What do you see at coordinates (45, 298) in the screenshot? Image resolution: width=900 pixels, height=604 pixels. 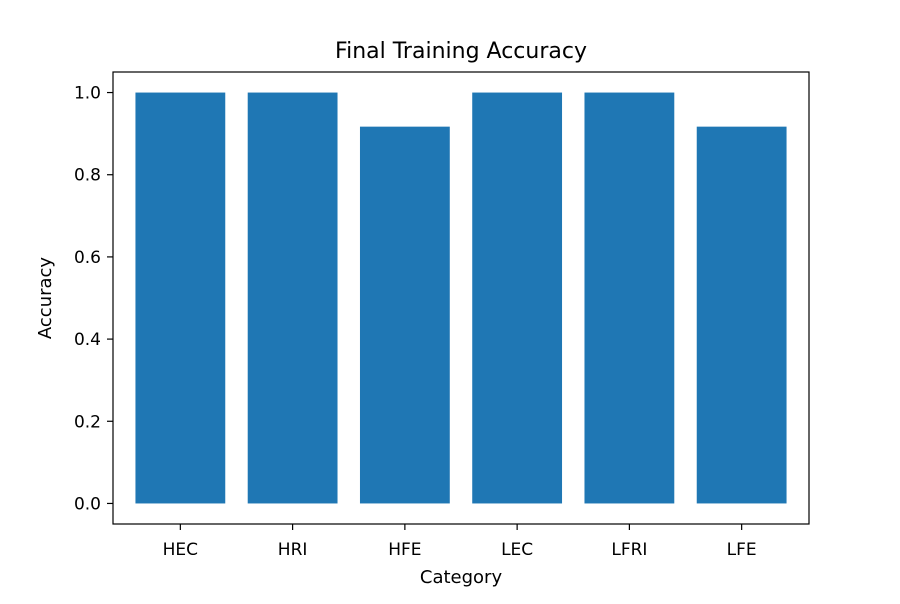 I see `y-axis-label: Accuracy` at bounding box center [45, 298].